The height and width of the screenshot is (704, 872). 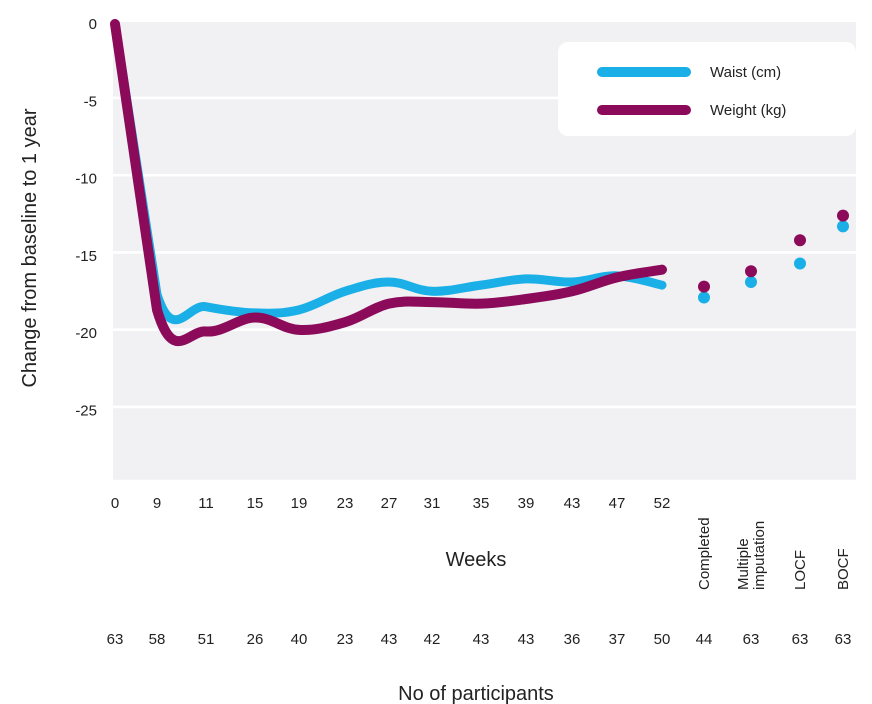 I want to click on participant-count: 37, so click(x=617, y=639).